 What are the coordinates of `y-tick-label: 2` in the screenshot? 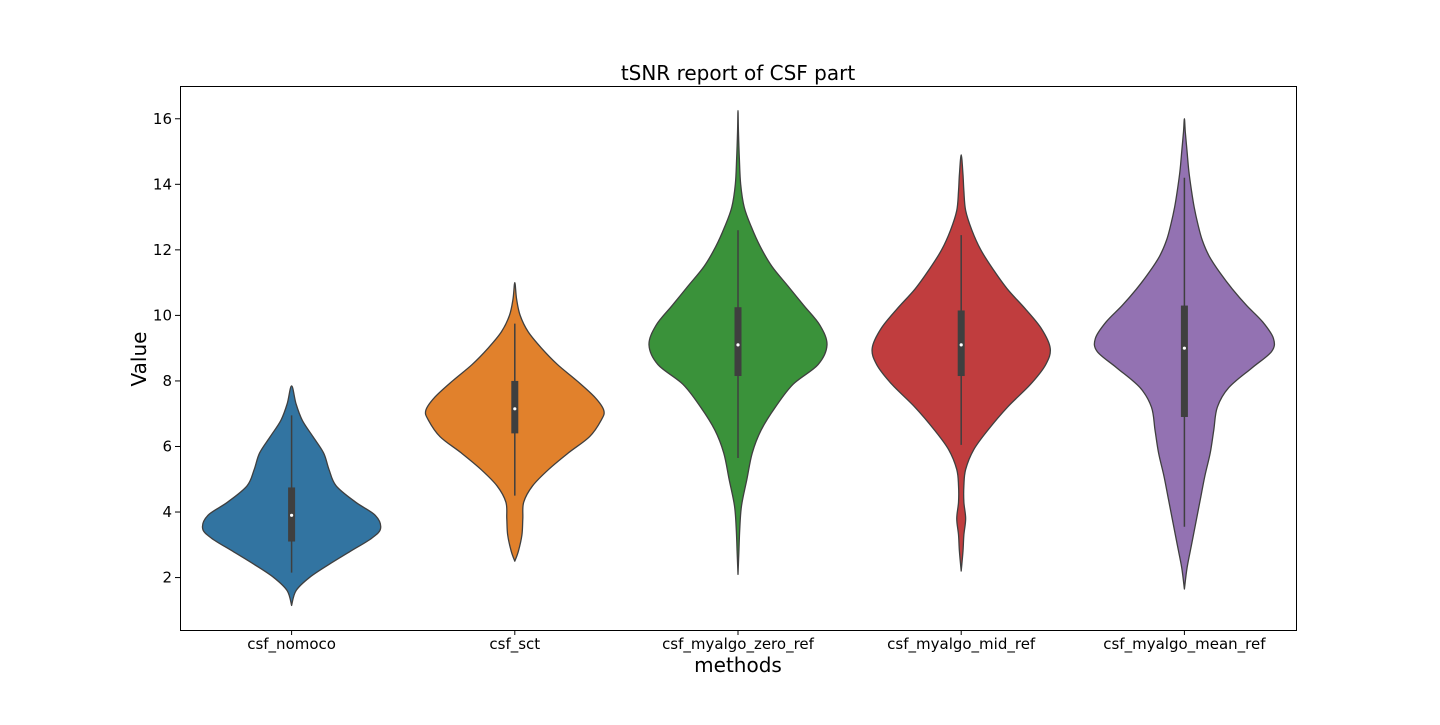 It's located at (167, 578).